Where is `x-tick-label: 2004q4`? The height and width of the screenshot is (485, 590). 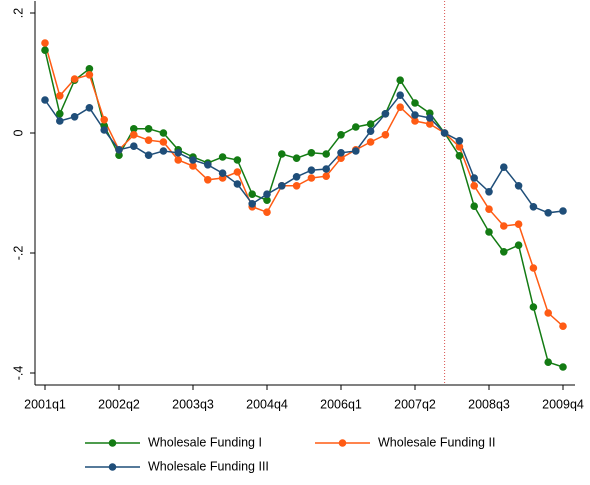 x-tick-label: 2004q4 is located at coordinates (267, 404).